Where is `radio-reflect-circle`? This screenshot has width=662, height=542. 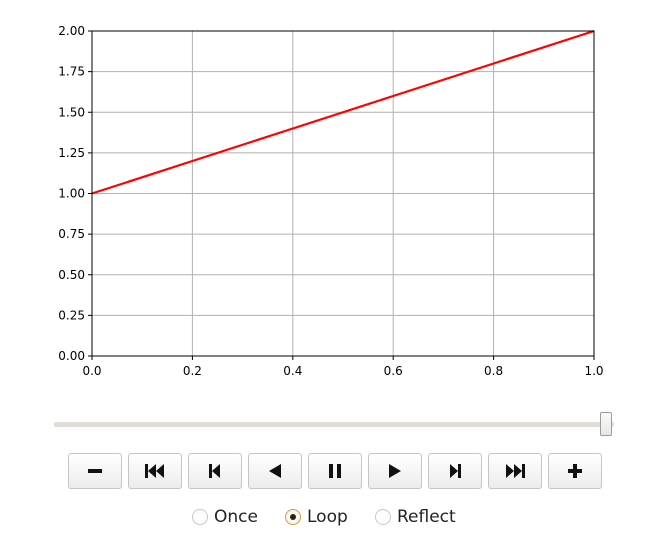
radio-reflect-circle is located at coordinates (383, 517).